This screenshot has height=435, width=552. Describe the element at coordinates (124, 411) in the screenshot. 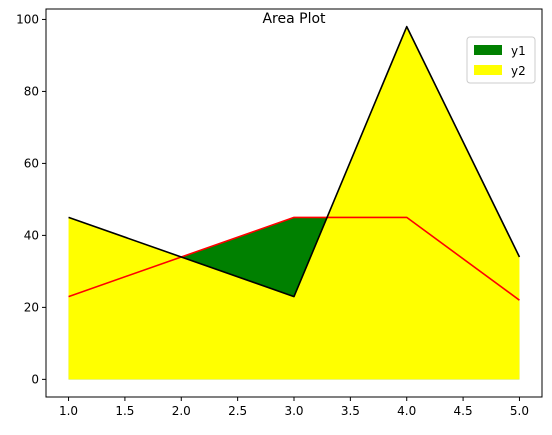

I see `x-tick-label: 1.5` at that location.